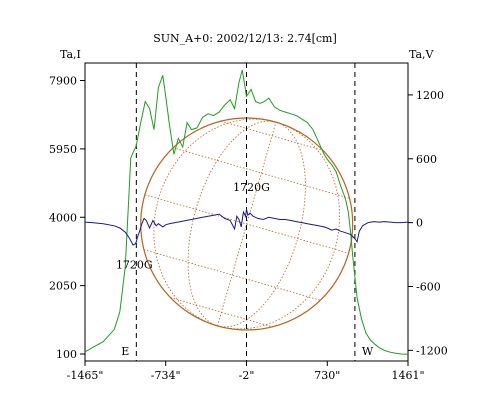 The height and width of the screenshot is (400, 500). What do you see at coordinates (245, 38) in the screenshot?
I see `chart-title: SUN_A+0: 2002/12/13: 2.74[cm]` at bounding box center [245, 38].